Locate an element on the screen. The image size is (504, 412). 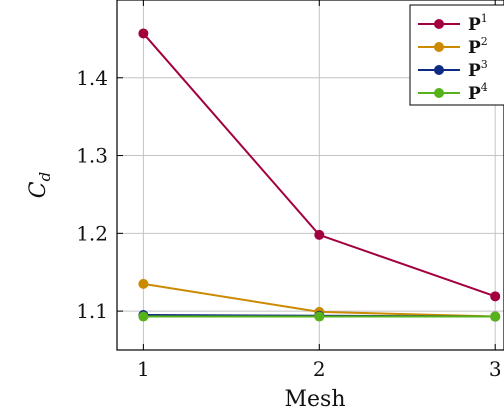
legend-label-sup: 4 is located at coordinates (484, 87).